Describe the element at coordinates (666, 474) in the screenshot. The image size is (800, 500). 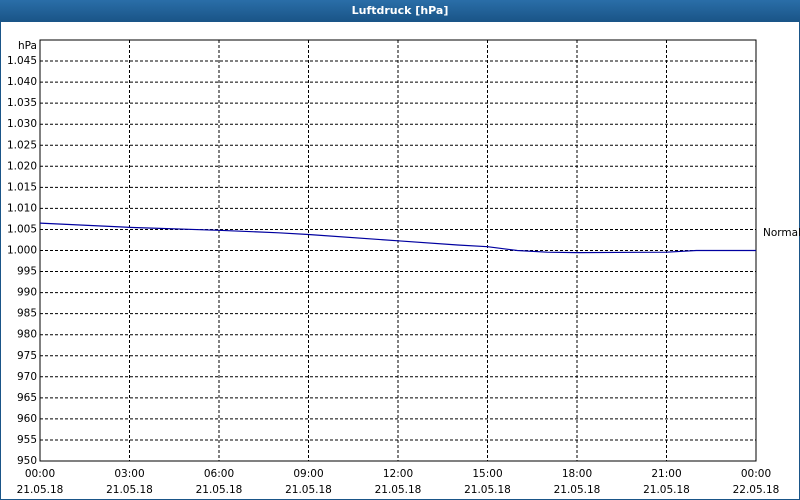
I see `x-tick-label: 21:00` at that location.